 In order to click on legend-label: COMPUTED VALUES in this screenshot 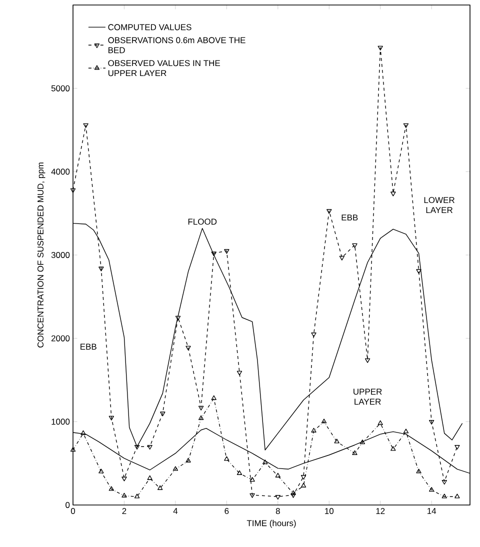, I will do `click(150, 27)`.